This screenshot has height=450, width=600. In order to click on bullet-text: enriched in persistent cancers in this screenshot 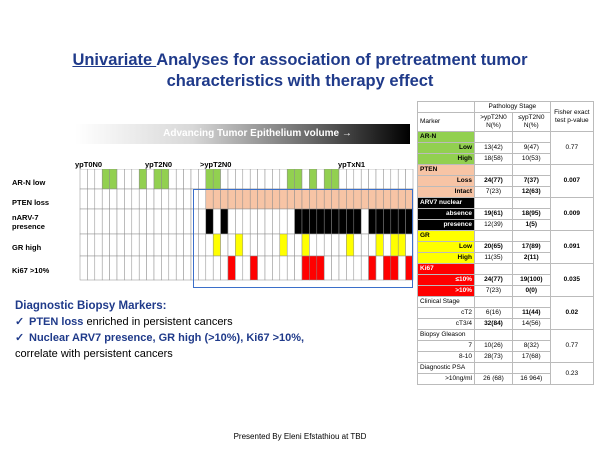, I will do `click(158, 322)`.